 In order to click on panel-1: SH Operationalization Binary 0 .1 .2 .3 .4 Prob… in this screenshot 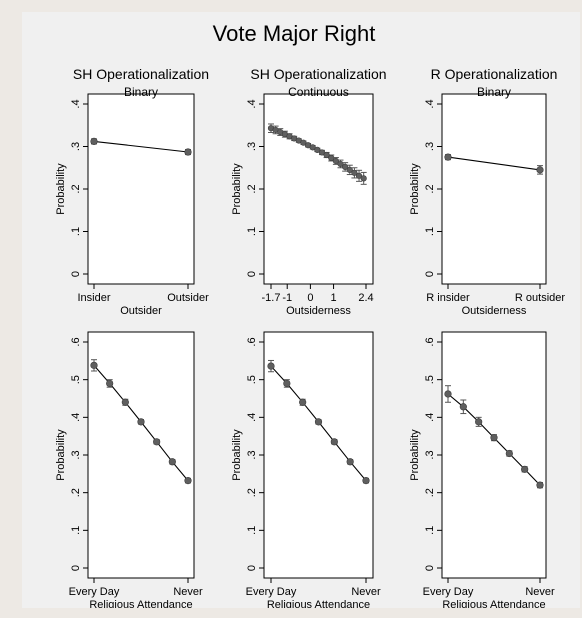, I will do `click(132, 191)`.